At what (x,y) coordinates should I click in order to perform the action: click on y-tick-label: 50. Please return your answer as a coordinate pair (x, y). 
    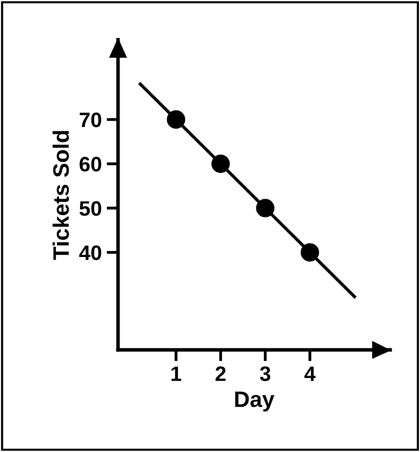
    Looking at the image, I should click on (91, 208).